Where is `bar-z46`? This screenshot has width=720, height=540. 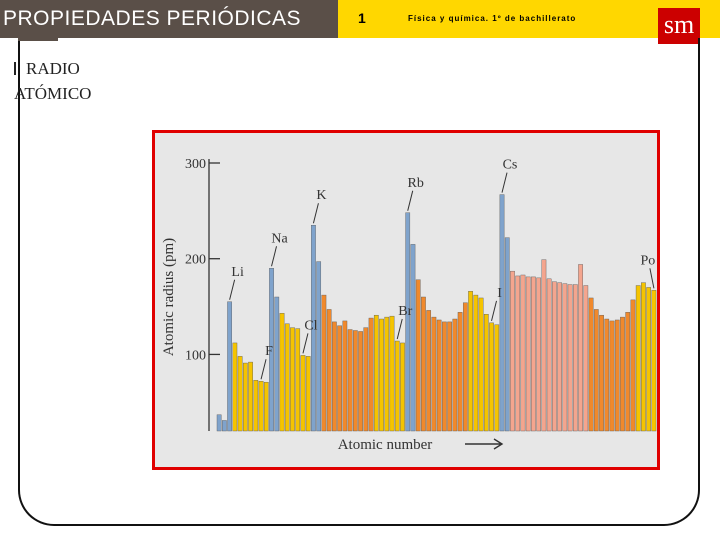
bar-z46 is located at coordinates (455, 375).